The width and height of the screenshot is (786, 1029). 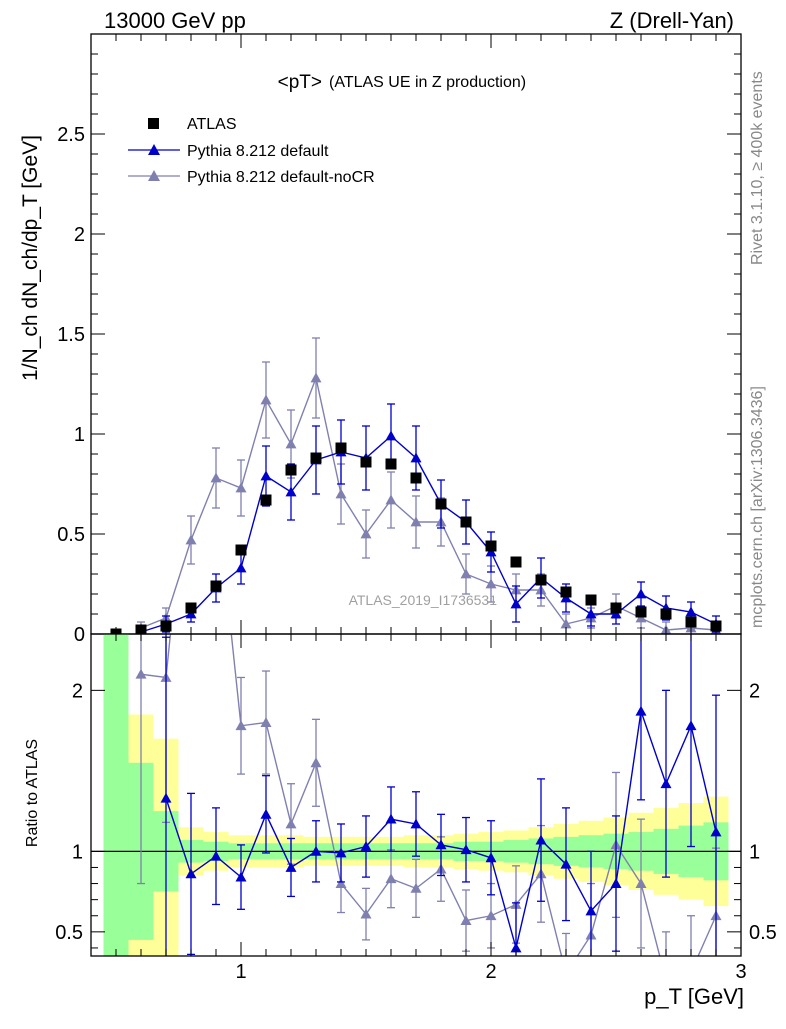 I want to click on ratio-y-tick-label-right: 1, so click(x=754, y=852).